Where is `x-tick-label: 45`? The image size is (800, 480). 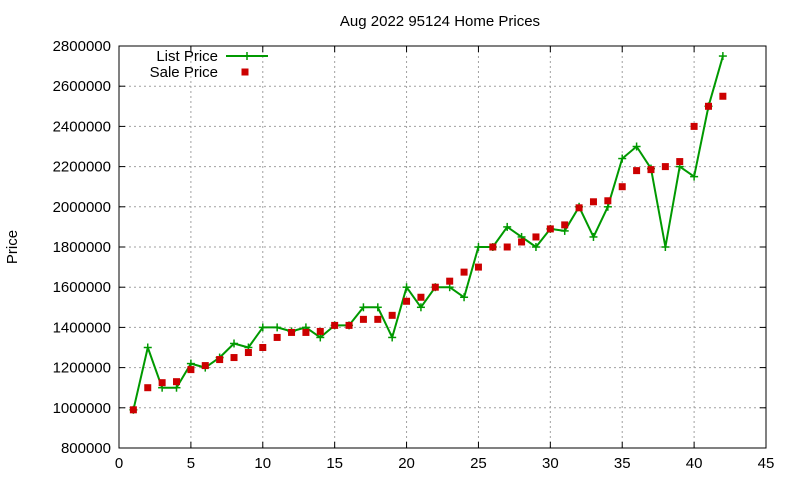 x-tick-label: 45 is located at coordinates (766, 463).